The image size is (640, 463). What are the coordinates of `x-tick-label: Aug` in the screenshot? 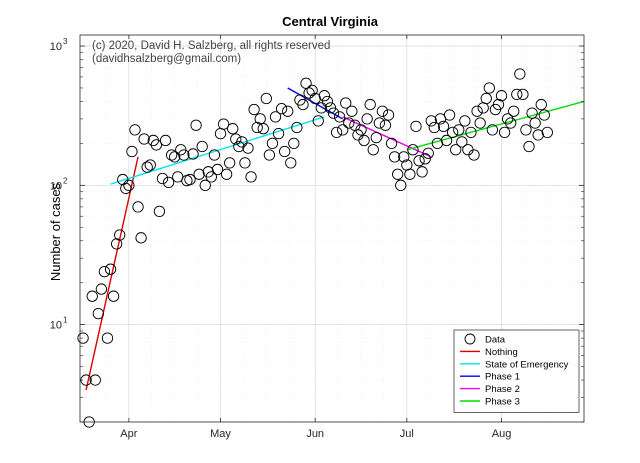 It's located at (502, 434).